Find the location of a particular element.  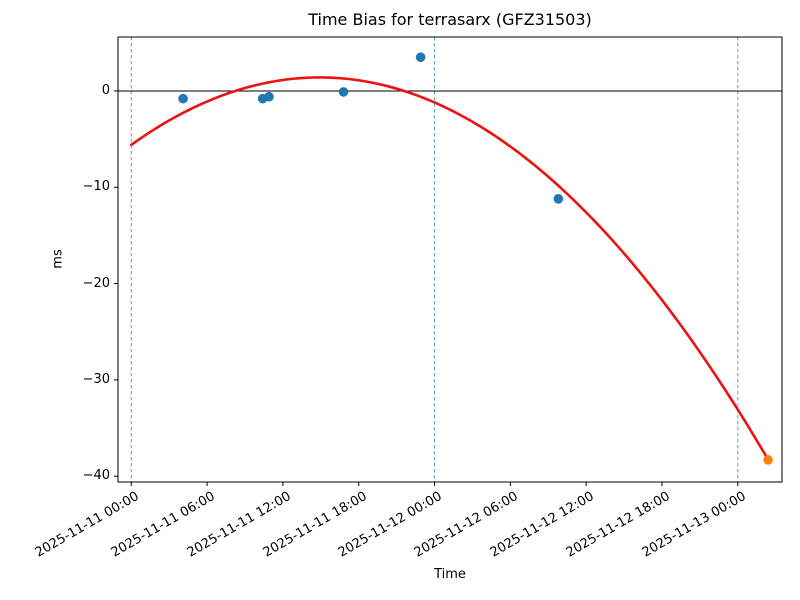

latest-observation-point is located at coordinates (768, 460).